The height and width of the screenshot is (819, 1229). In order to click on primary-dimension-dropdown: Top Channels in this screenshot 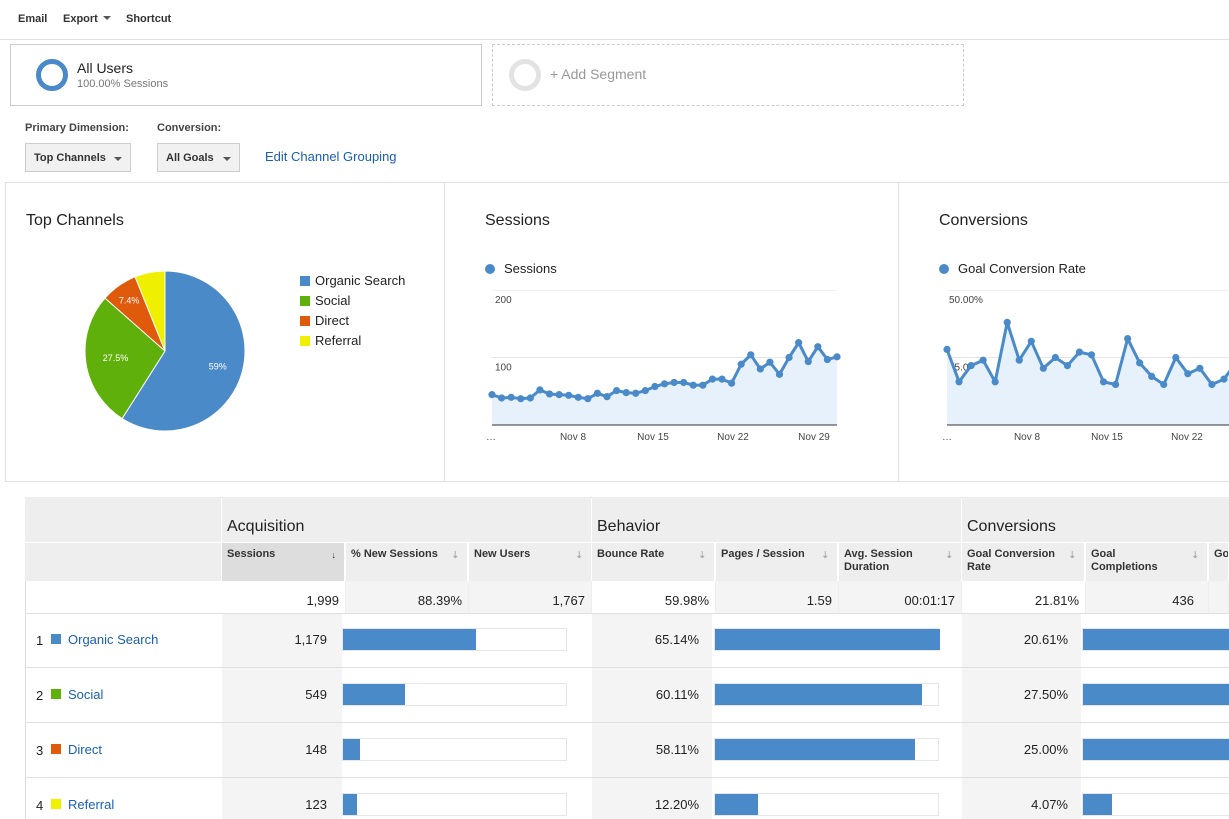, I will do `click(78, 157)`.